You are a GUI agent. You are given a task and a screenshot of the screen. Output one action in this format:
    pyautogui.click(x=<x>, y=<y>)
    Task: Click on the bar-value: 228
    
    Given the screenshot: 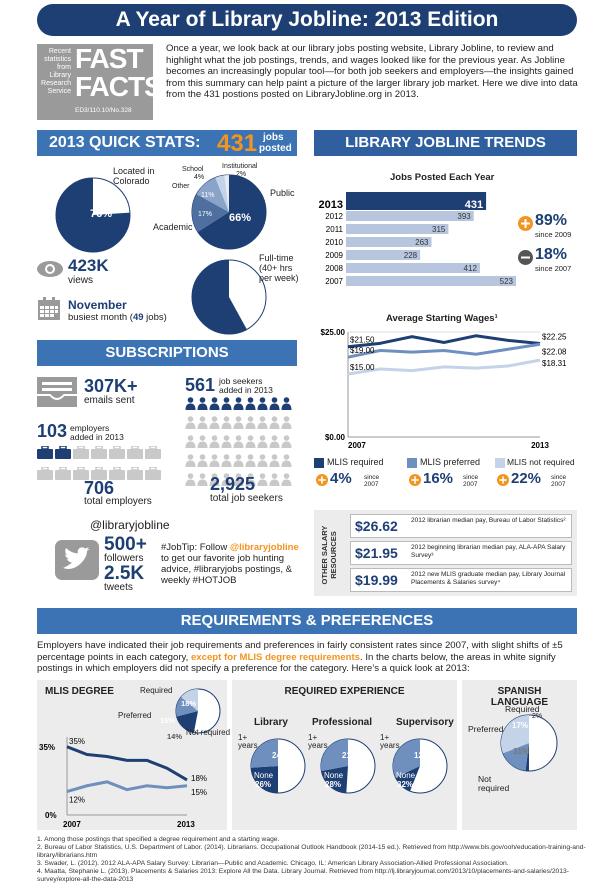 What is the action you would take?
    pyautogui.click(x=411, y=255)
    